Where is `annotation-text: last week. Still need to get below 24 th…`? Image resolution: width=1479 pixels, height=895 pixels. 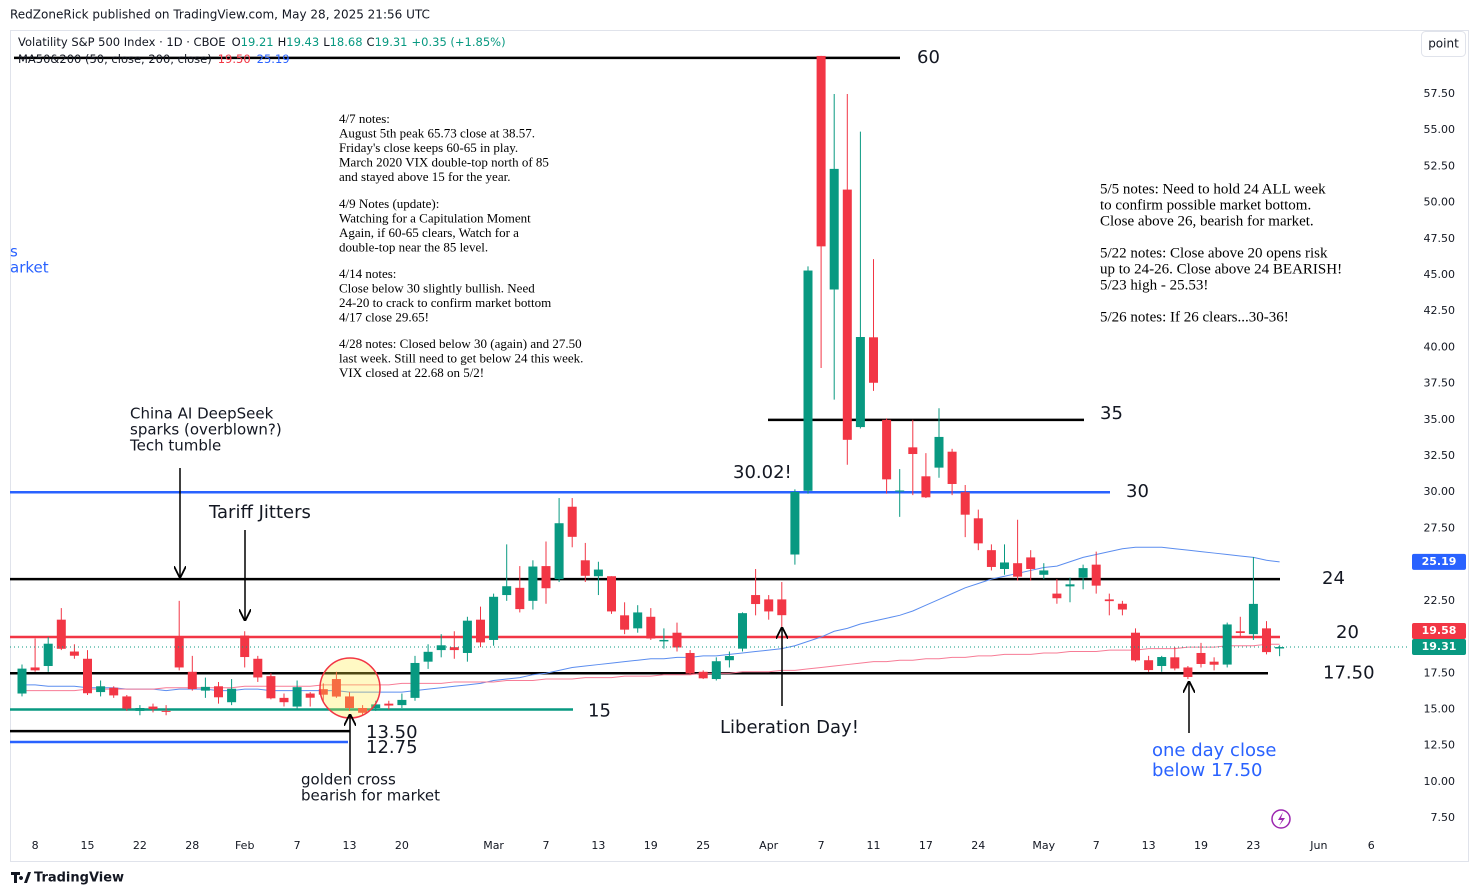
annotation-text: last week. Still need to get below 24 th… is located at coordinates (461, 357).